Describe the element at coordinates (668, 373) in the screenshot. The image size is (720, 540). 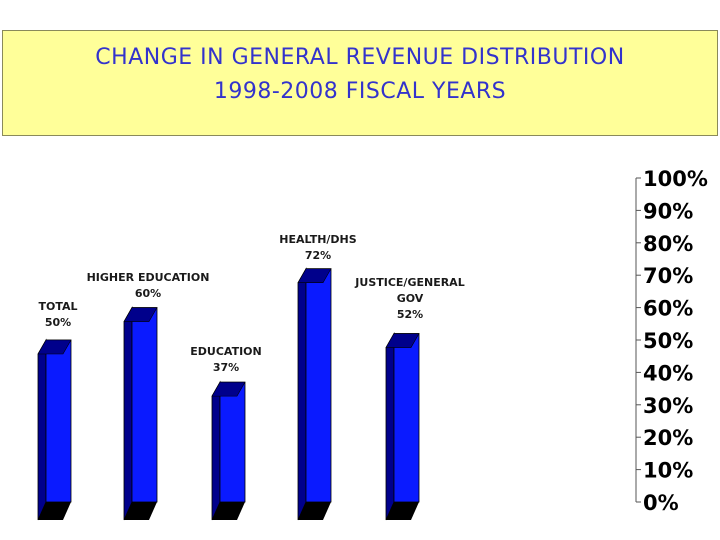
I see `y-tick-label: 40%` at that location.